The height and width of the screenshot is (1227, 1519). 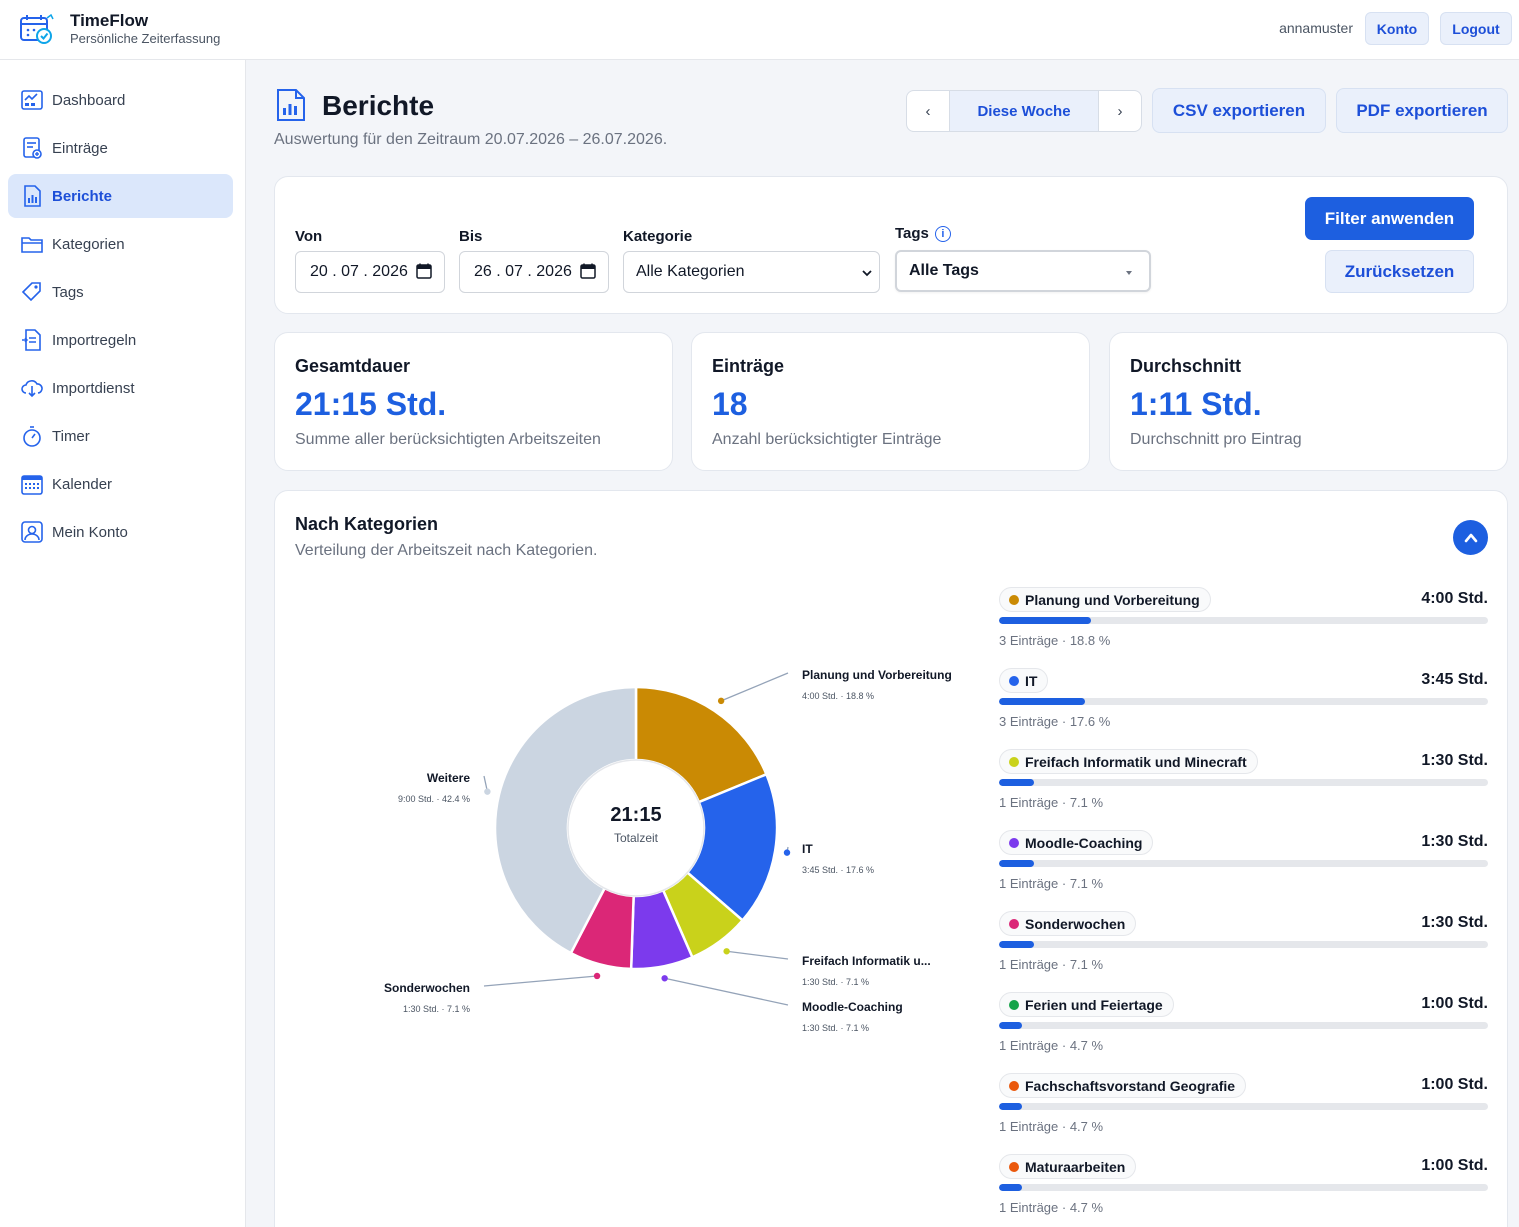 I want to click on stat-value: 18, so click(x=730, y=404).